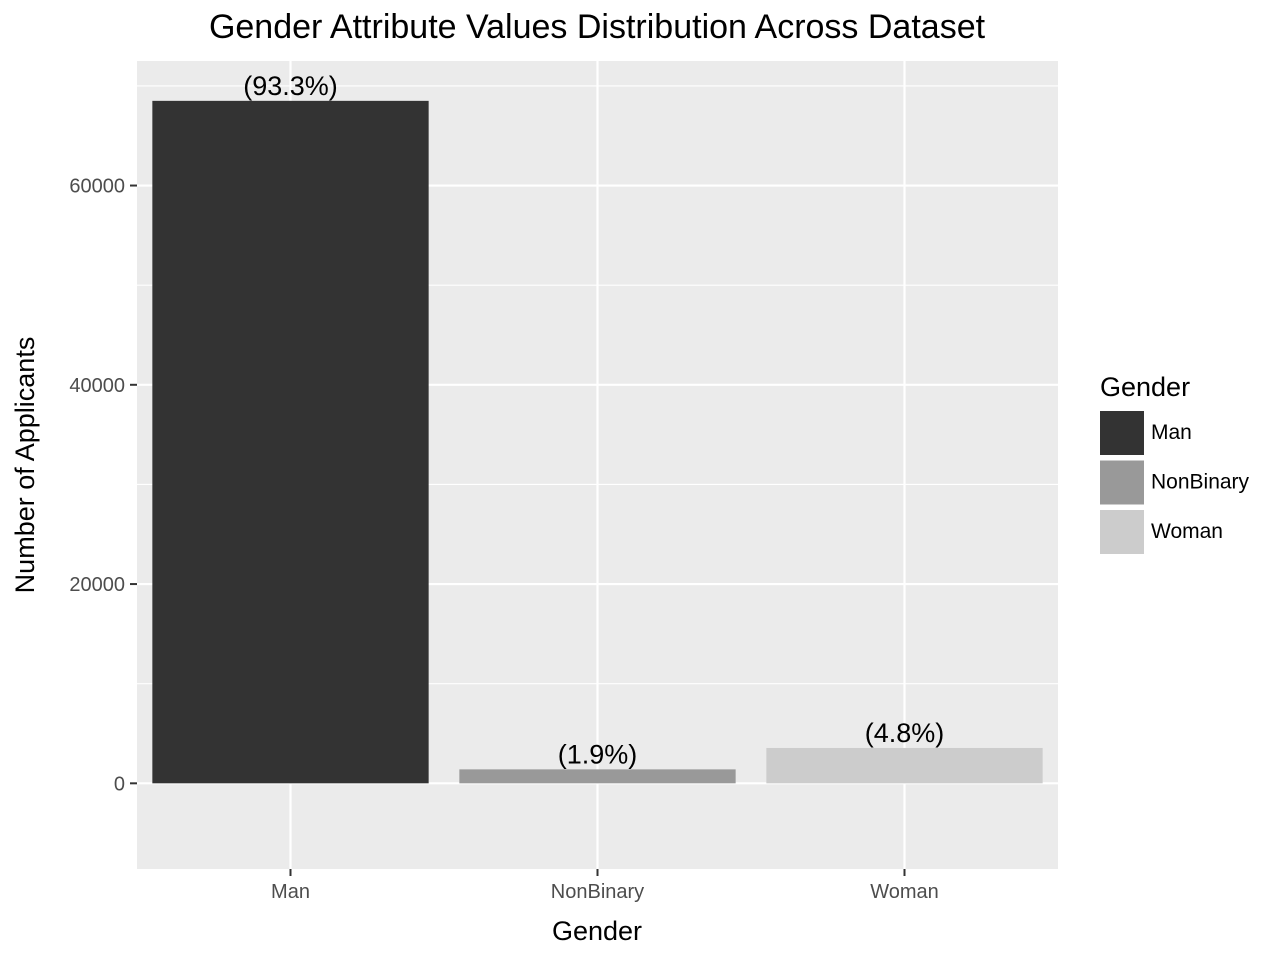 The width and height of the screenshot is (1280, 960). Describe the element at coordinates (290, 86) in the screenshot. I see `bar-data-label: (93.3%)` at that location.